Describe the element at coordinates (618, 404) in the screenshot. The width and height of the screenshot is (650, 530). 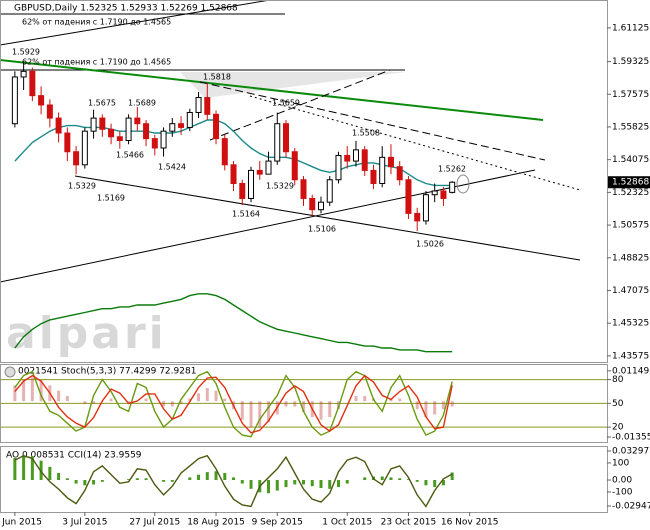
I see `y-tick-label: 50` at that location.